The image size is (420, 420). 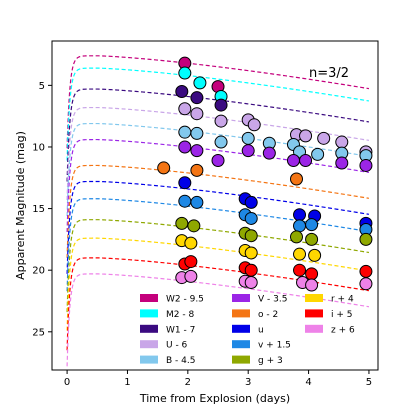 I want to click on legend-label-4: B - 4.5, so click(x=180, y=361).